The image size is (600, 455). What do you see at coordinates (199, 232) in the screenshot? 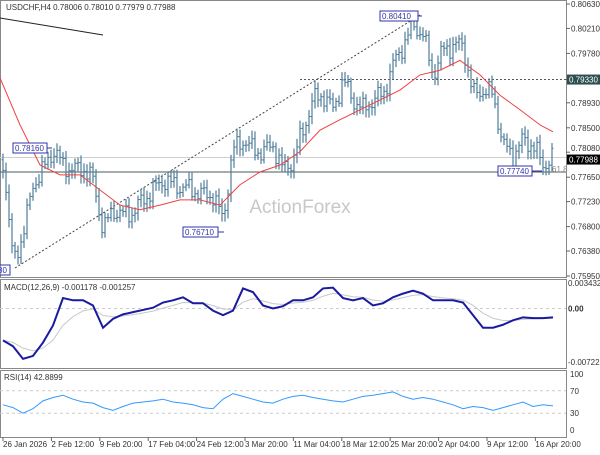
I see `swing-low-label: 0.76710` at bounding box center [199, 232].